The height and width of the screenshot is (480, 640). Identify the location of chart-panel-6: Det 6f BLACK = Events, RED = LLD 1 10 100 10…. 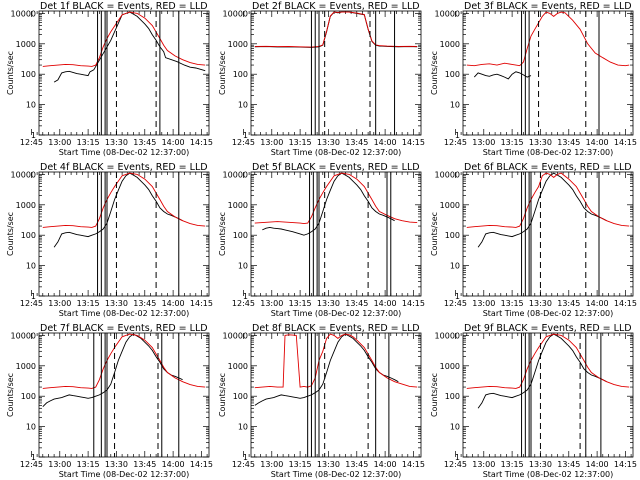
(533, 240).